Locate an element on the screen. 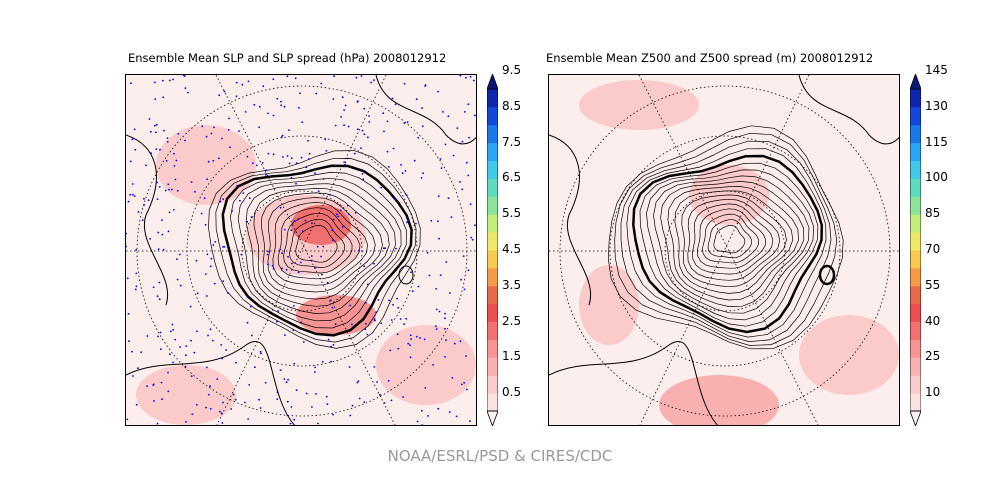  colorbar-tick-label: 8.5 is located at coordinates (512, 105).